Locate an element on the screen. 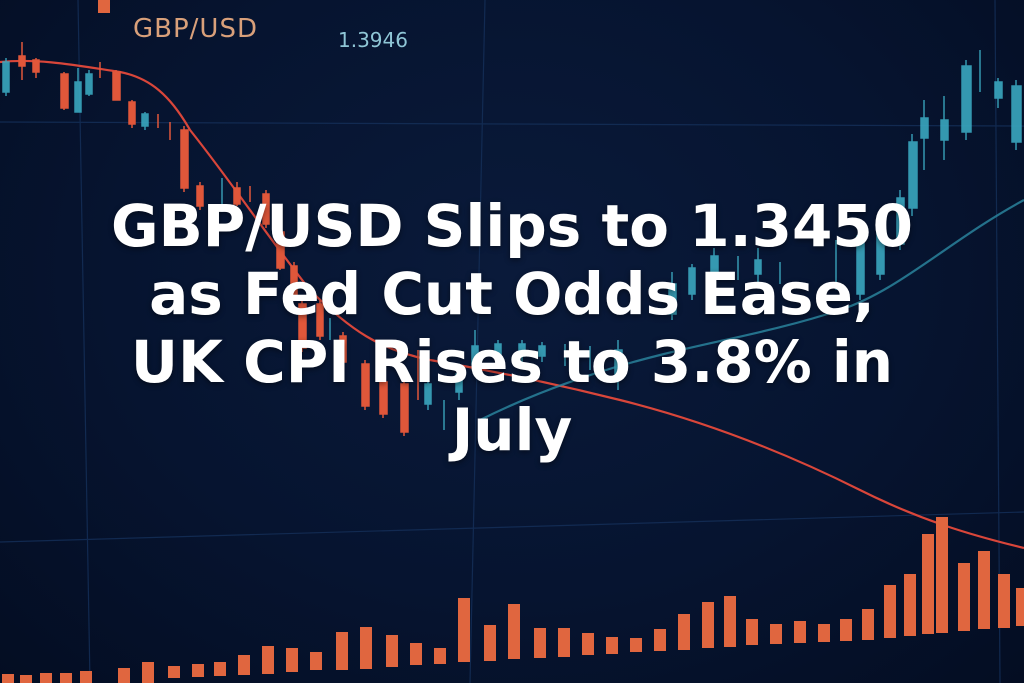 This screenshot has width=1024, height=683. headline-line-2: as Fed Cut Odds Ease, is located at coordinates (512, 294).